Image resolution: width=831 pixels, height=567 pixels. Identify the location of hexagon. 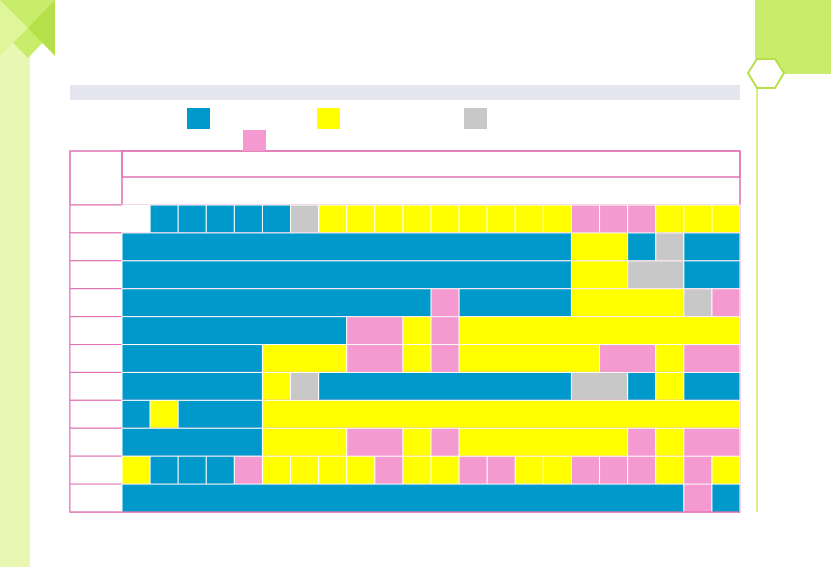
(766, 73).